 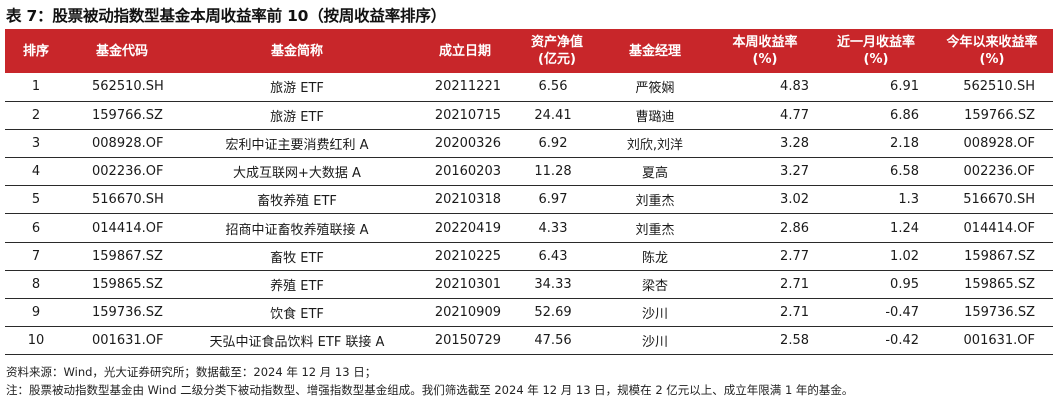 I want to click on cell-rank: 4, so click(x=36, y=172).